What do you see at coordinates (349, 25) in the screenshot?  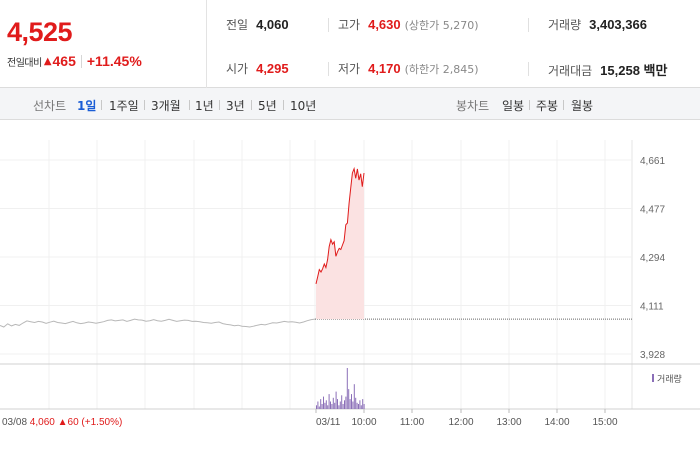 I see `stat-label: 고가` at bounding box center [349, 25].